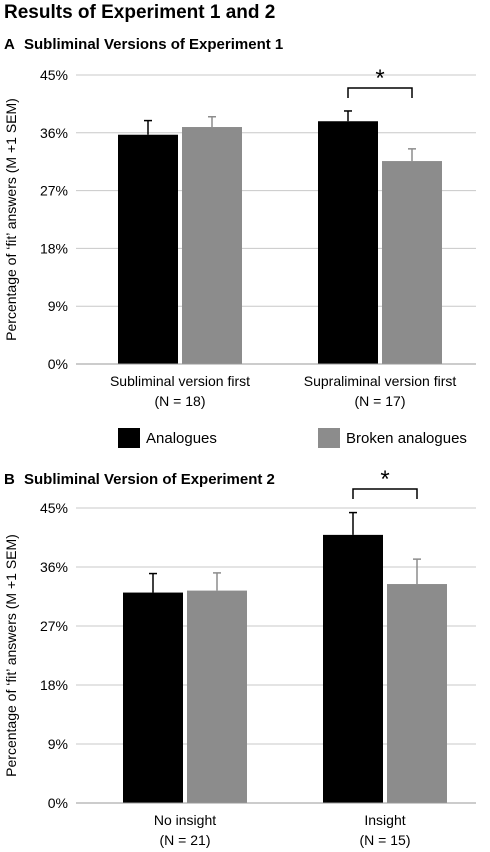  I want to click on panel-b-letter: B, so click(9, 479).